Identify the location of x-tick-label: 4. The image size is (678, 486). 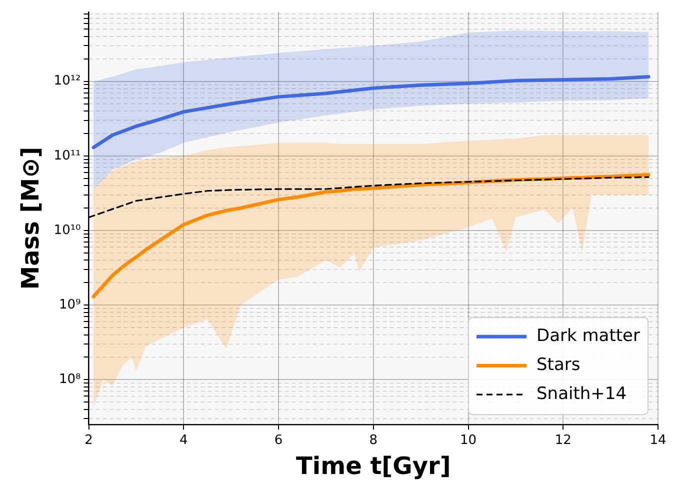
(183, 440).